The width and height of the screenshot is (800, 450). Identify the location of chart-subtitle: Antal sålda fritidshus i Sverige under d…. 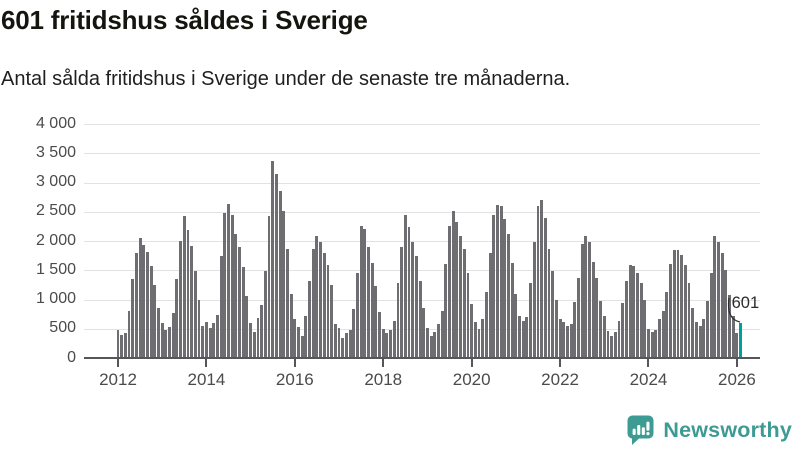
(286, 79).